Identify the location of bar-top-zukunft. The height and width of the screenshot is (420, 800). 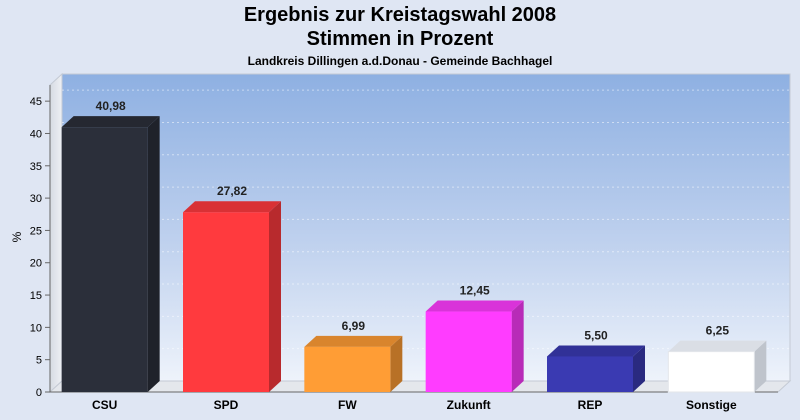
(474, 306).